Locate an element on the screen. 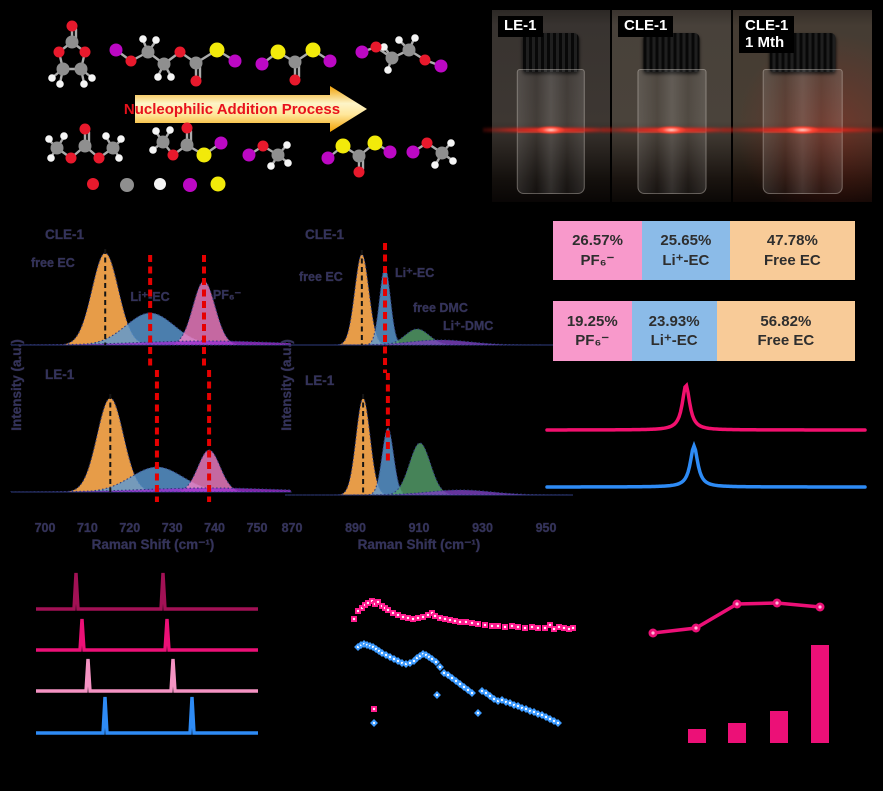  atom-color-legend is located at coordinates (156, 184).